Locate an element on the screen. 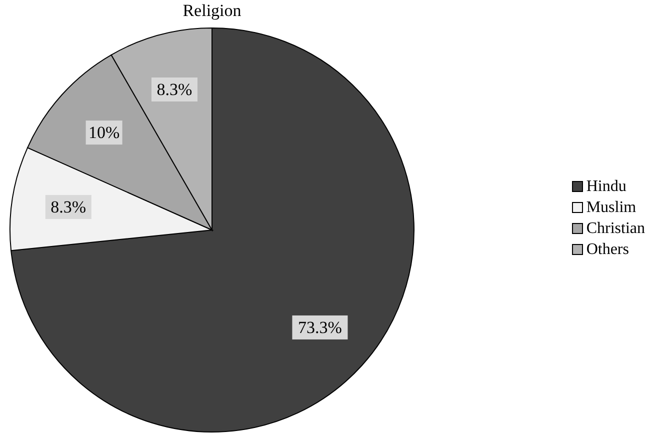 The width and height of the screenshot is (655, 435). legend-label: Hindu is located at coordinates (606, 186).